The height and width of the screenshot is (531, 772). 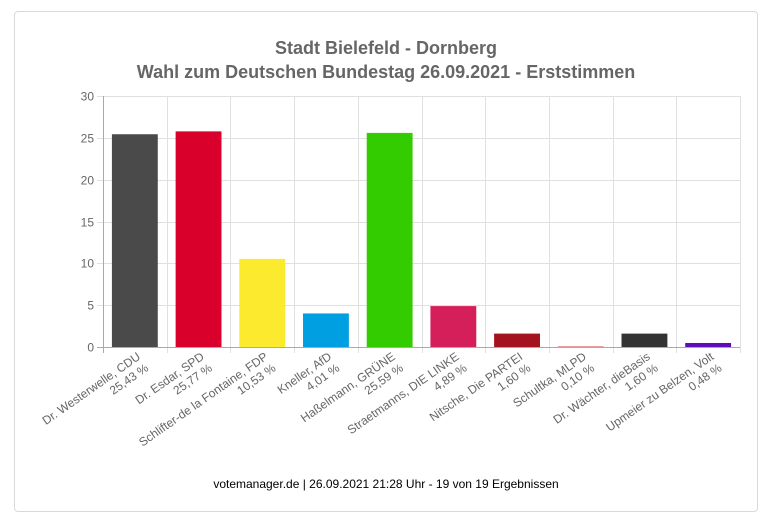 I want to click on chart-title: Stadt Bielefeld - Dornberg, so click(x=386, y=48).